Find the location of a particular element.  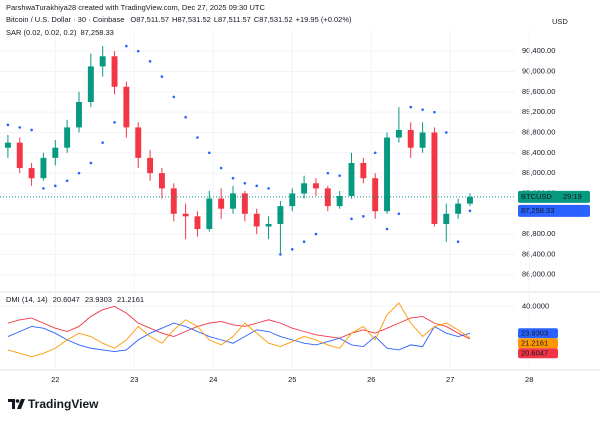

y-tick-label: 88,800.00 is located at coordinates (538, 131).